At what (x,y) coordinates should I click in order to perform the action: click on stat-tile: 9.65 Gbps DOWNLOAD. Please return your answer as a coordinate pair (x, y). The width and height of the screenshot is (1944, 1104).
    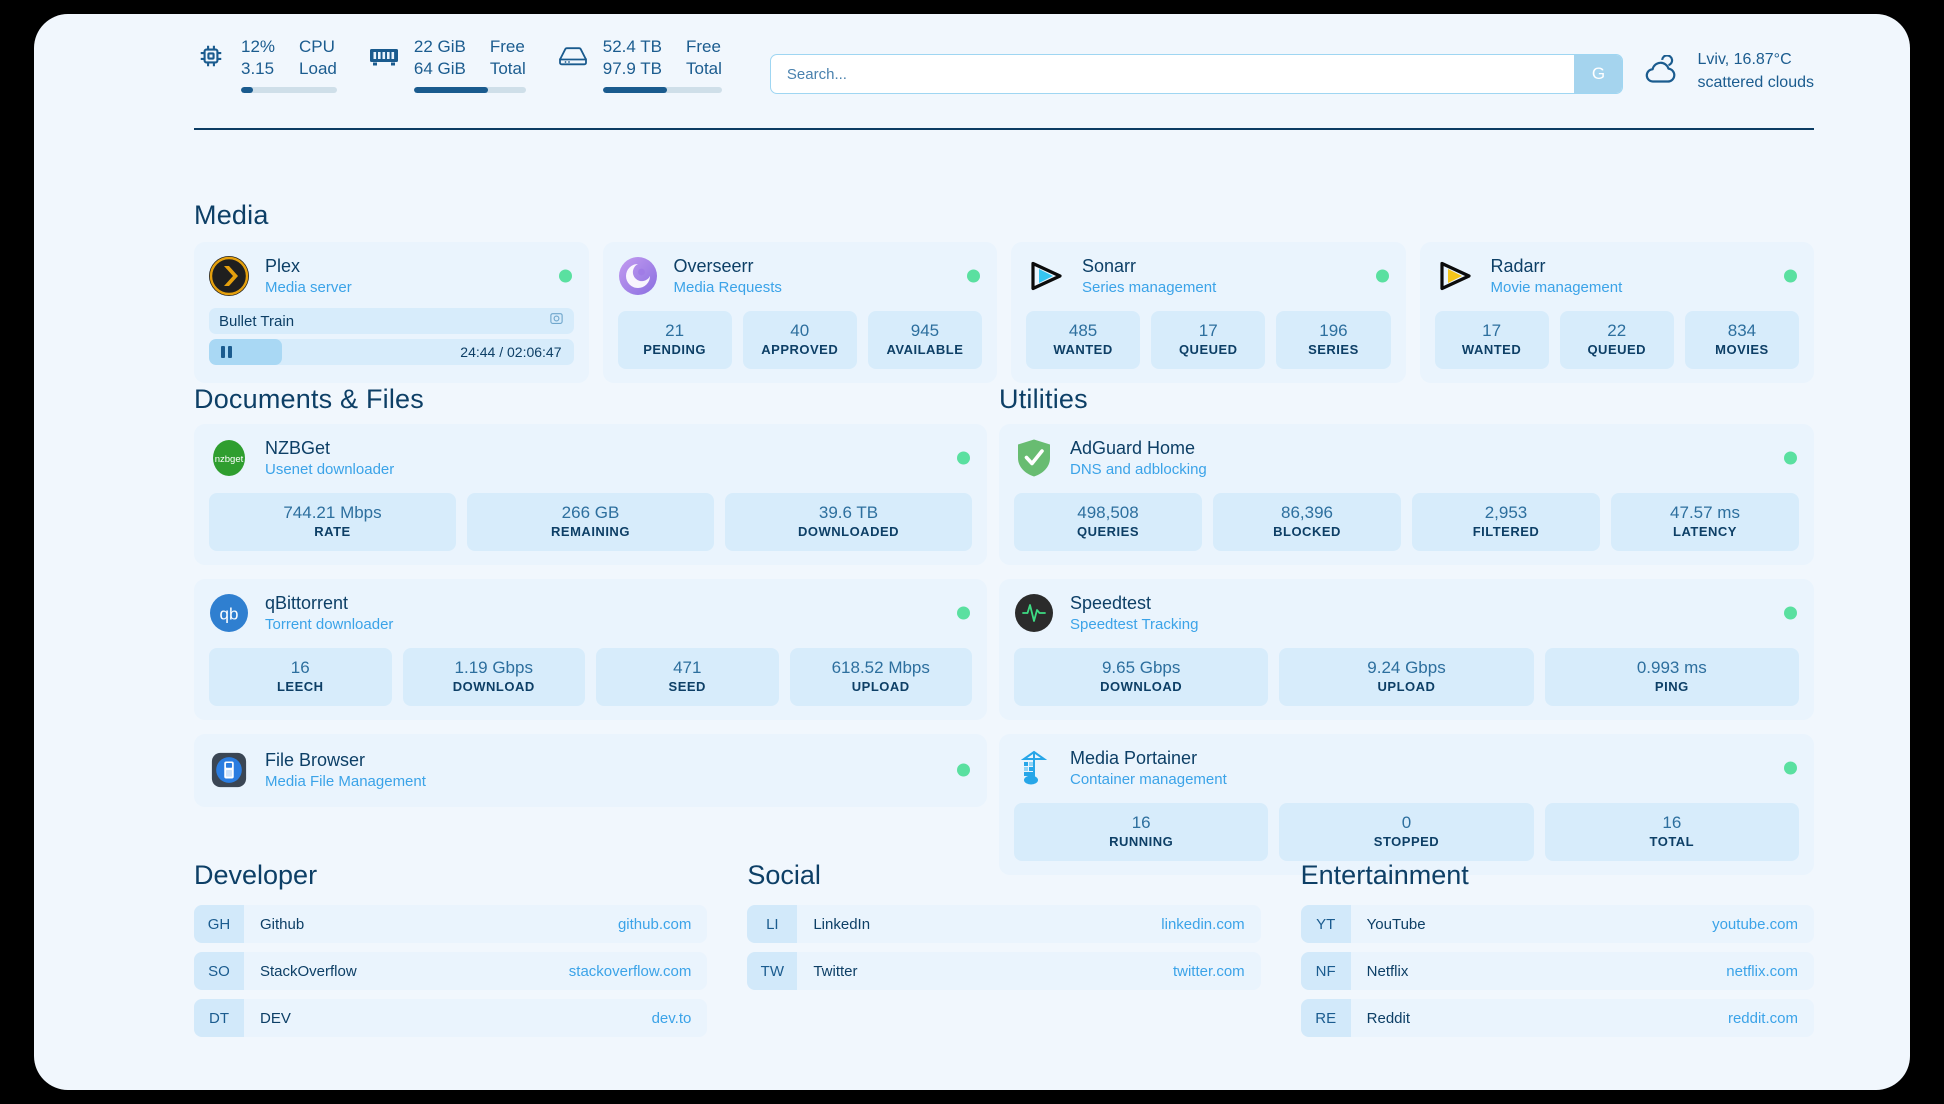
    Looking at the image, I should click on (1141, 677).